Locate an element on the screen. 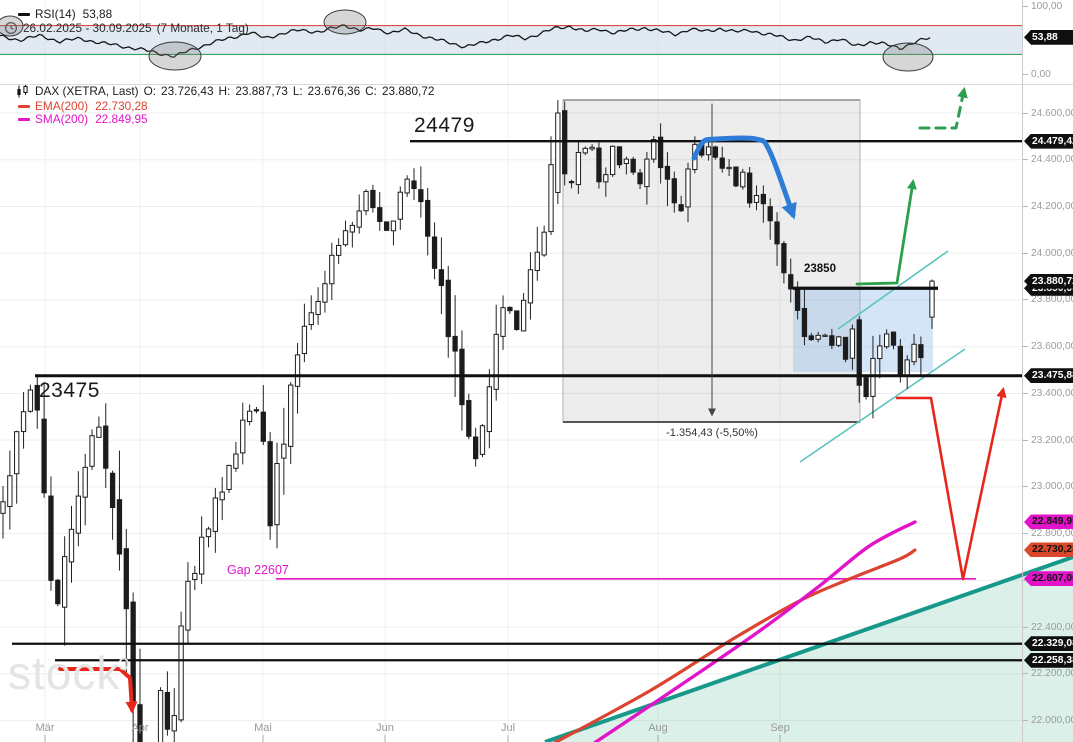 The height and width of the screenshot is (742, 1073). price-badge: 22.607,00 is located at coordinates (1048, 579).